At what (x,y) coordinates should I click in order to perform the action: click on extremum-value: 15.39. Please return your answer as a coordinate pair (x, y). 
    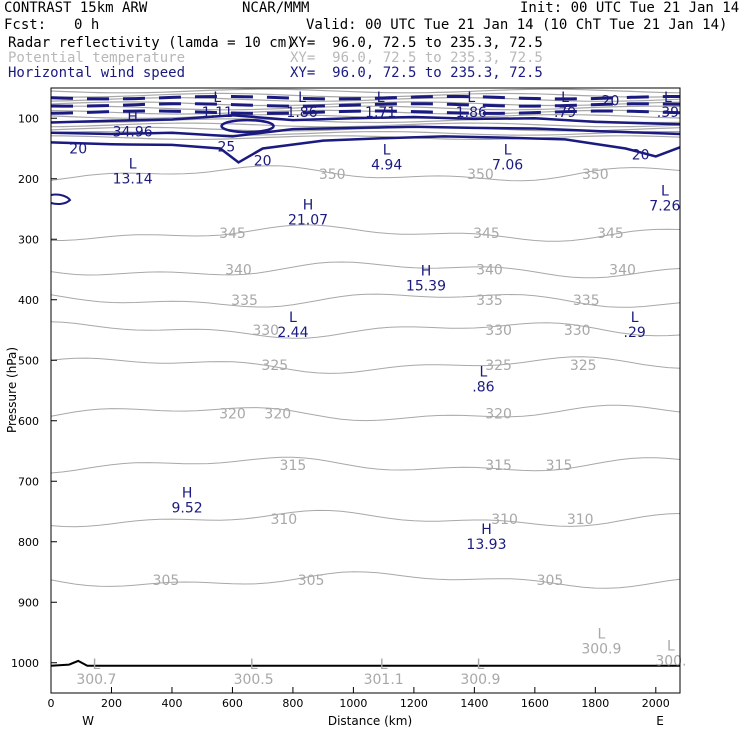
    Looking at the image, I should click on (426, 287).